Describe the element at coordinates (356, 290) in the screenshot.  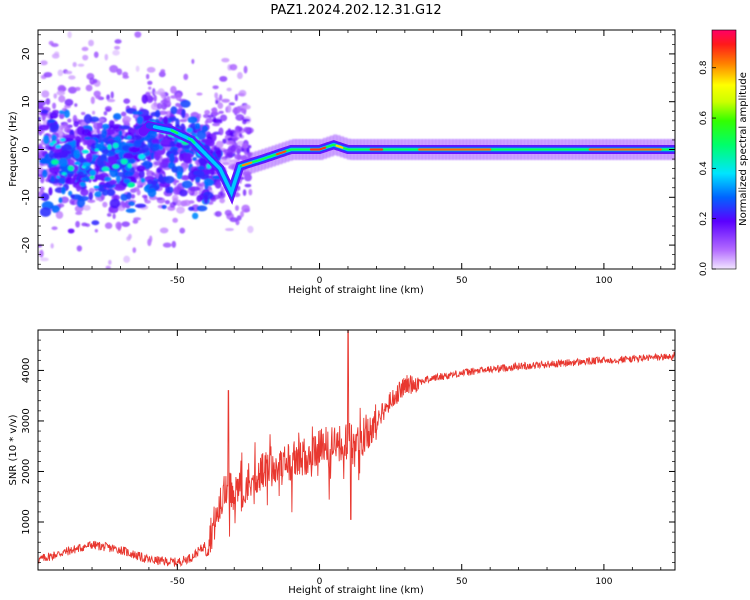
I see `spectrogram-x-label: Height of straight line (km)` at that location.